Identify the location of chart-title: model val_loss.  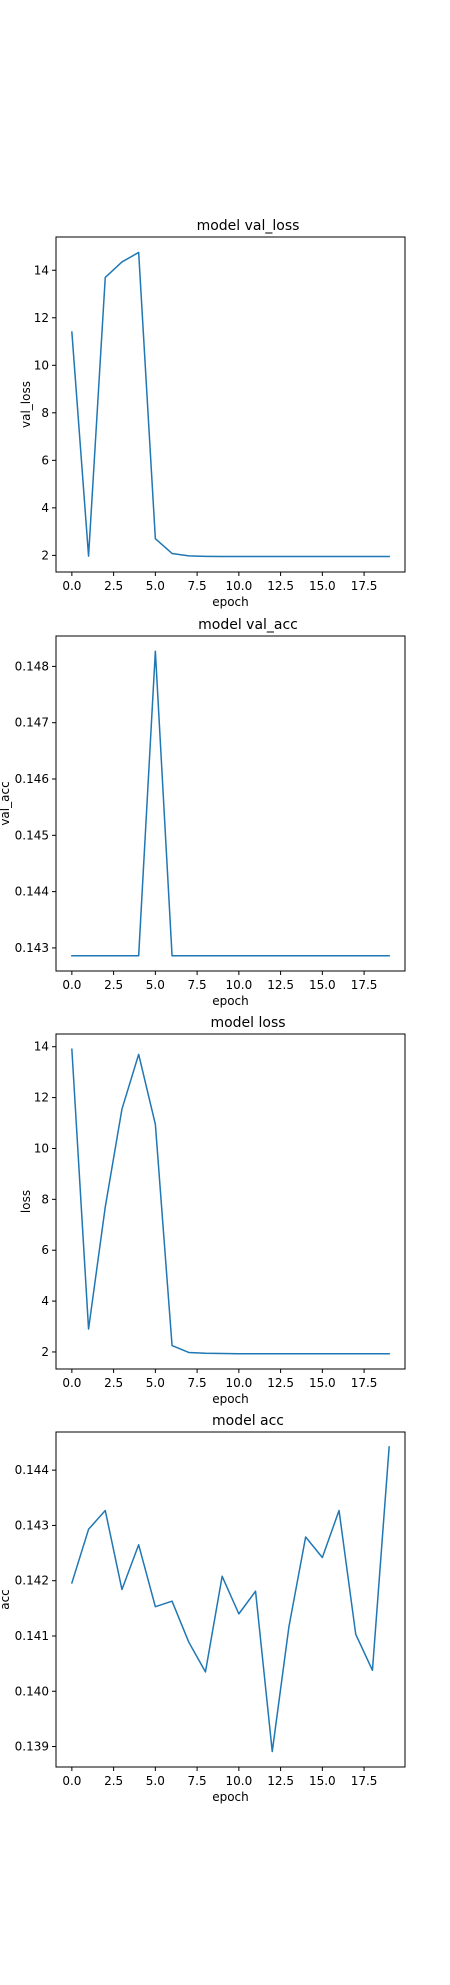
(248, 226).